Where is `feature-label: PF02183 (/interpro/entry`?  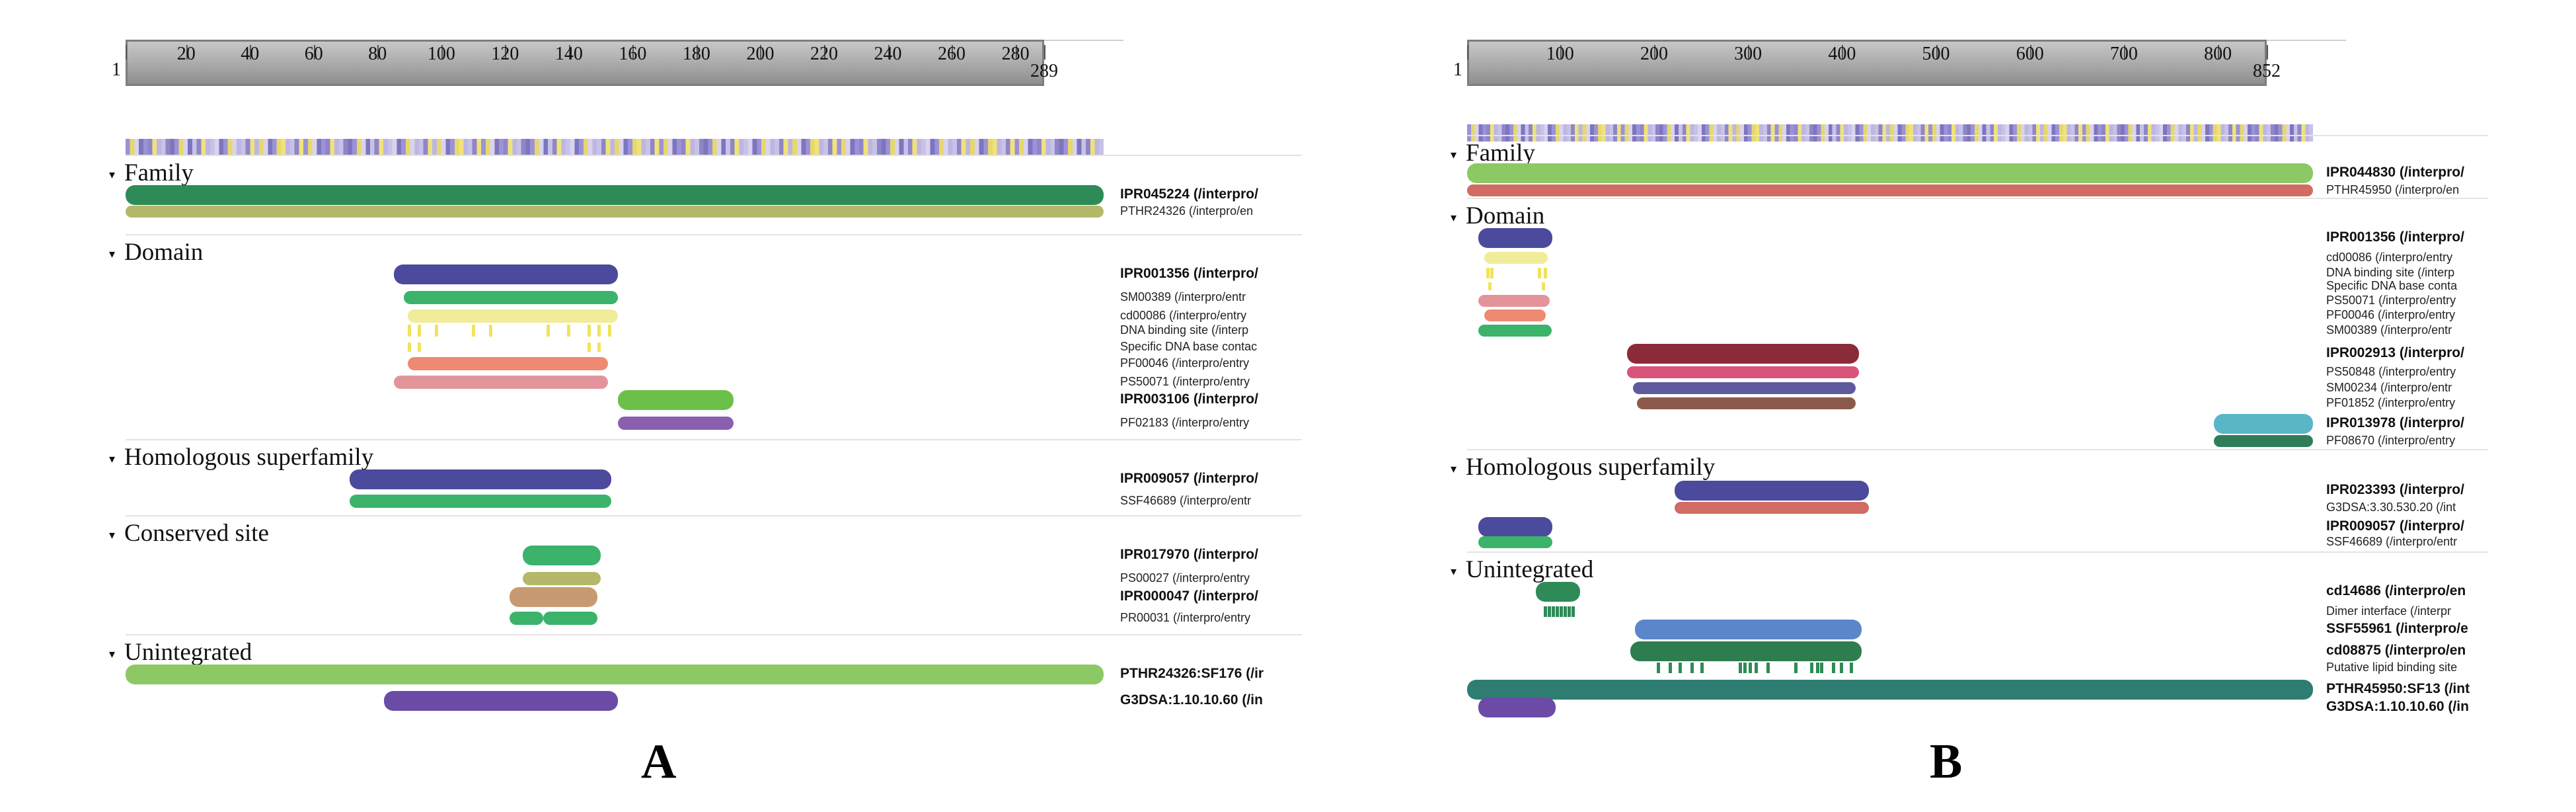 feature-label: PF02183 (/interpro/entry is located at coordinates (1185, 422).